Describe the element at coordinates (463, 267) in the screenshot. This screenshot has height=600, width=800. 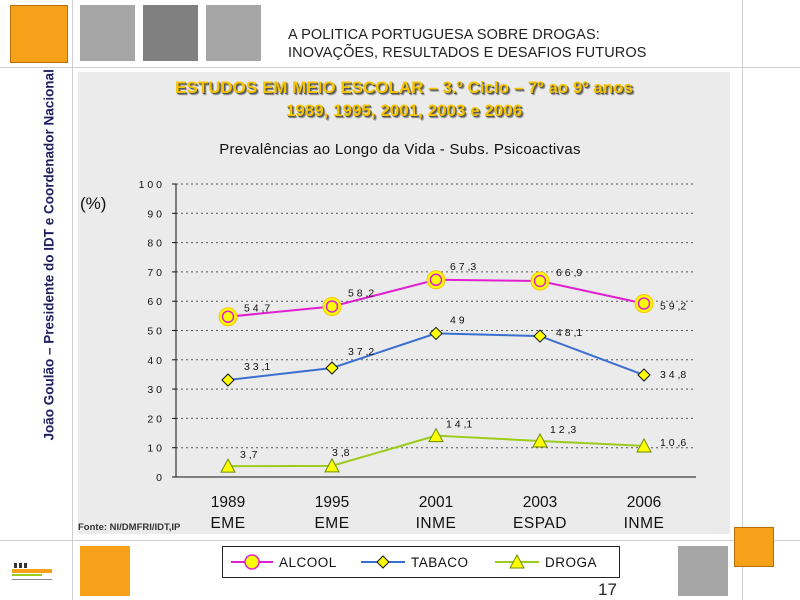
I see `data-label-alcool: 6 7 ,3` at that location.